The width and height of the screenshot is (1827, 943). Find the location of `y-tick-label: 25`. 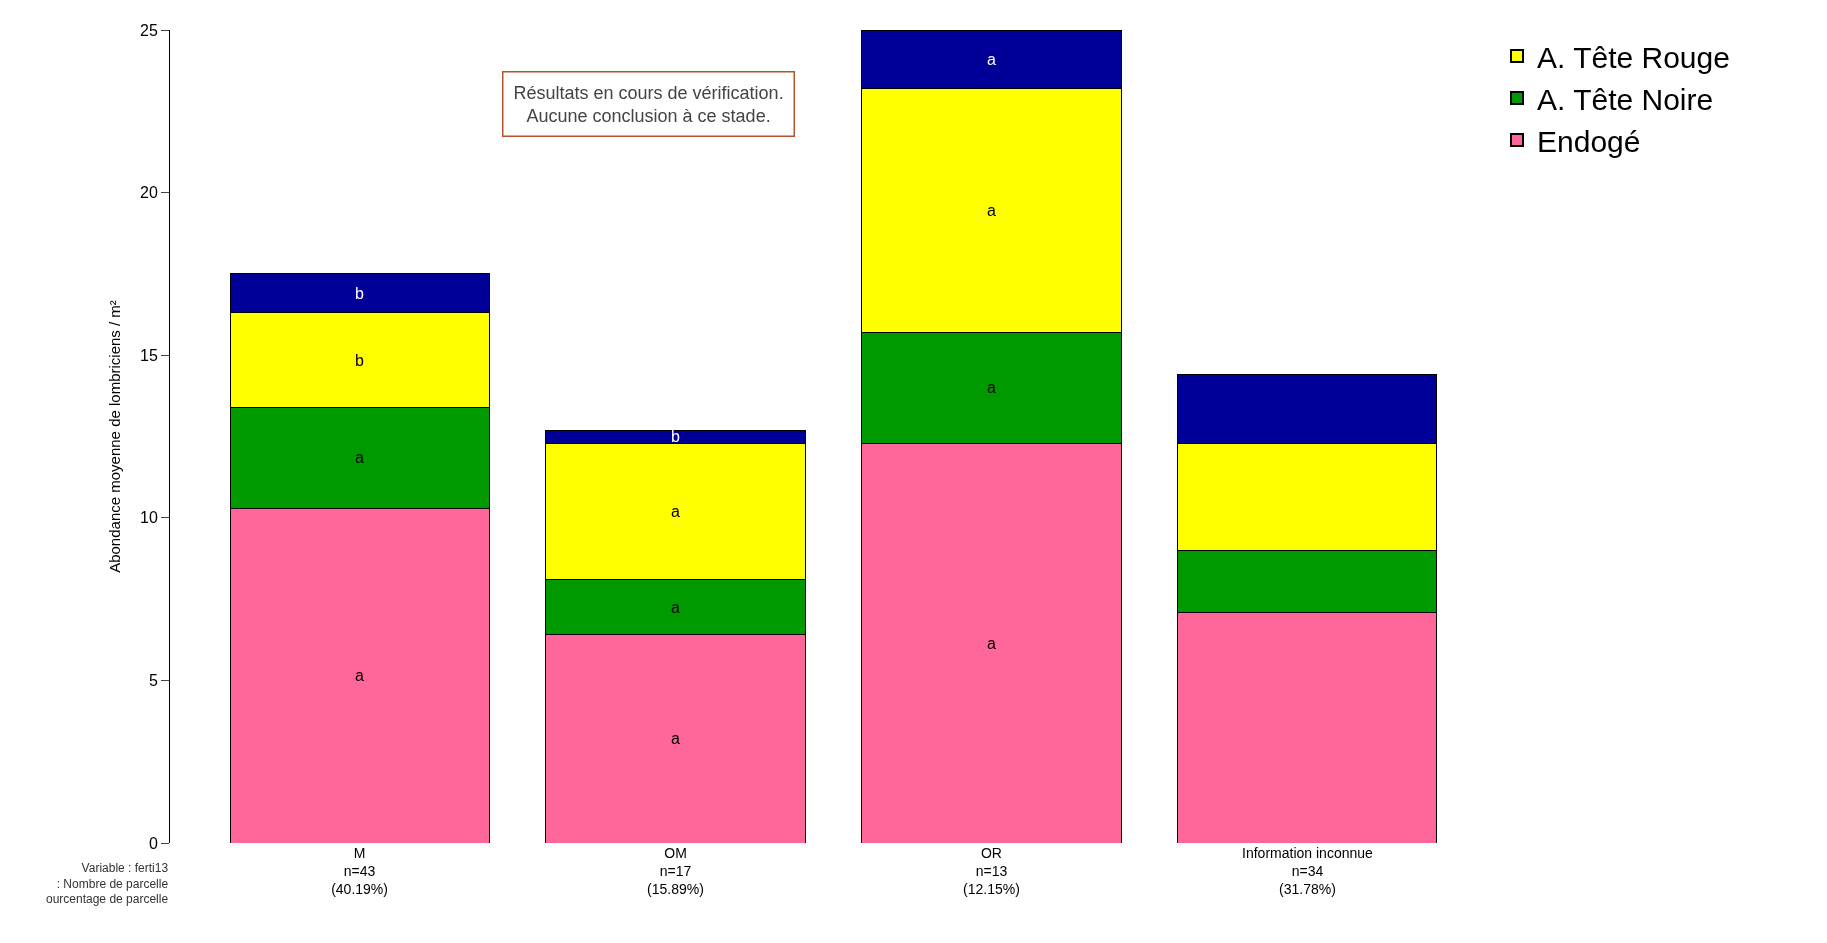

y-tick-label: 25 is located at coordinates (149, 30).